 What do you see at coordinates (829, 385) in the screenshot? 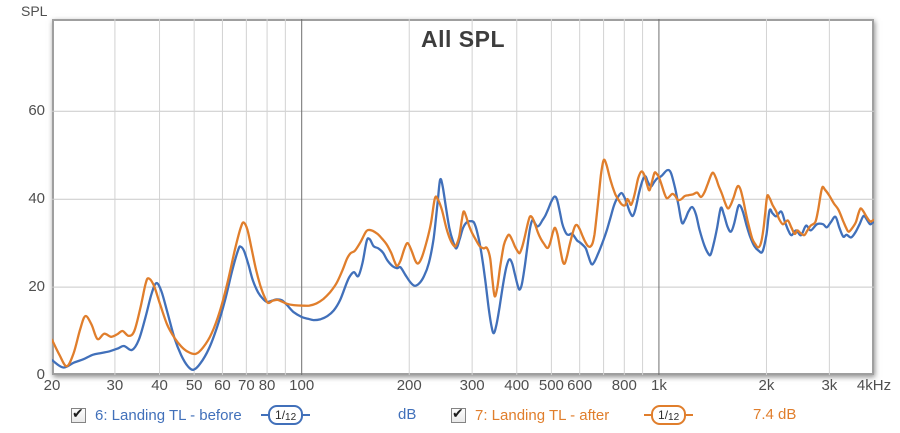
I see `x-tick-label: 3k` at bounding box center [829, 385].